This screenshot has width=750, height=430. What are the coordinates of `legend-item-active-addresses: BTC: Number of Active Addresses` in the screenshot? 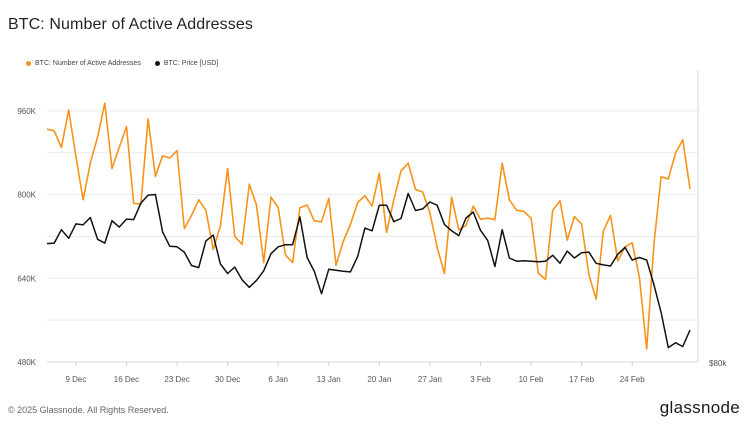 It's located at (83, 63).